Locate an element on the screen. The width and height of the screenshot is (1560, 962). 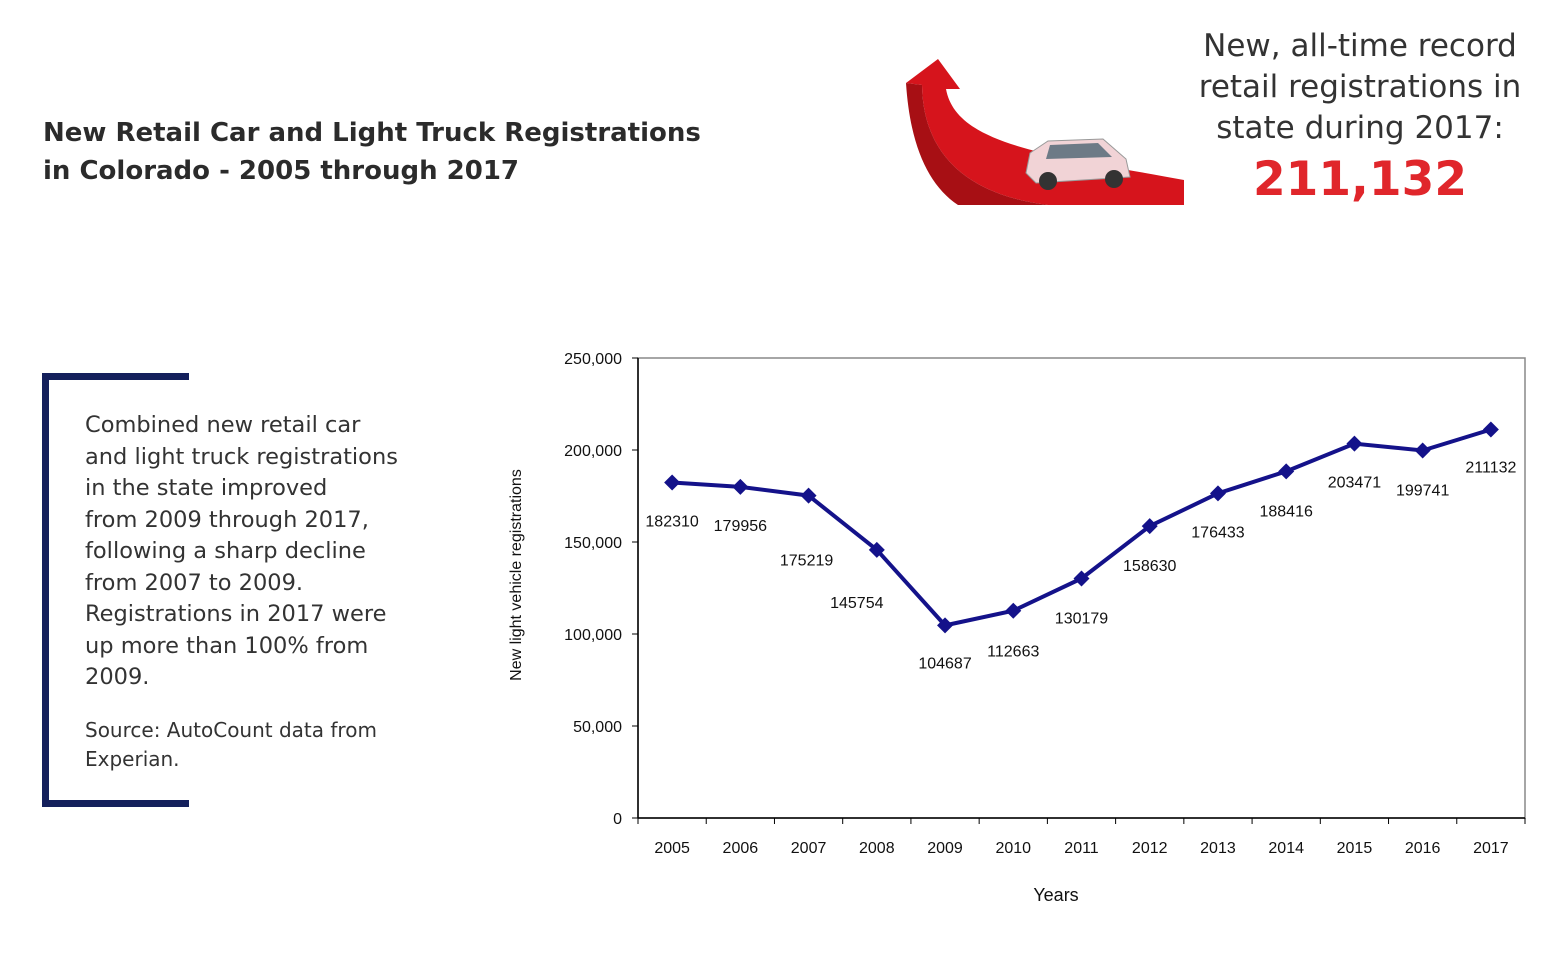
record-value: 211,132 is located at coordinates (1360, 179).